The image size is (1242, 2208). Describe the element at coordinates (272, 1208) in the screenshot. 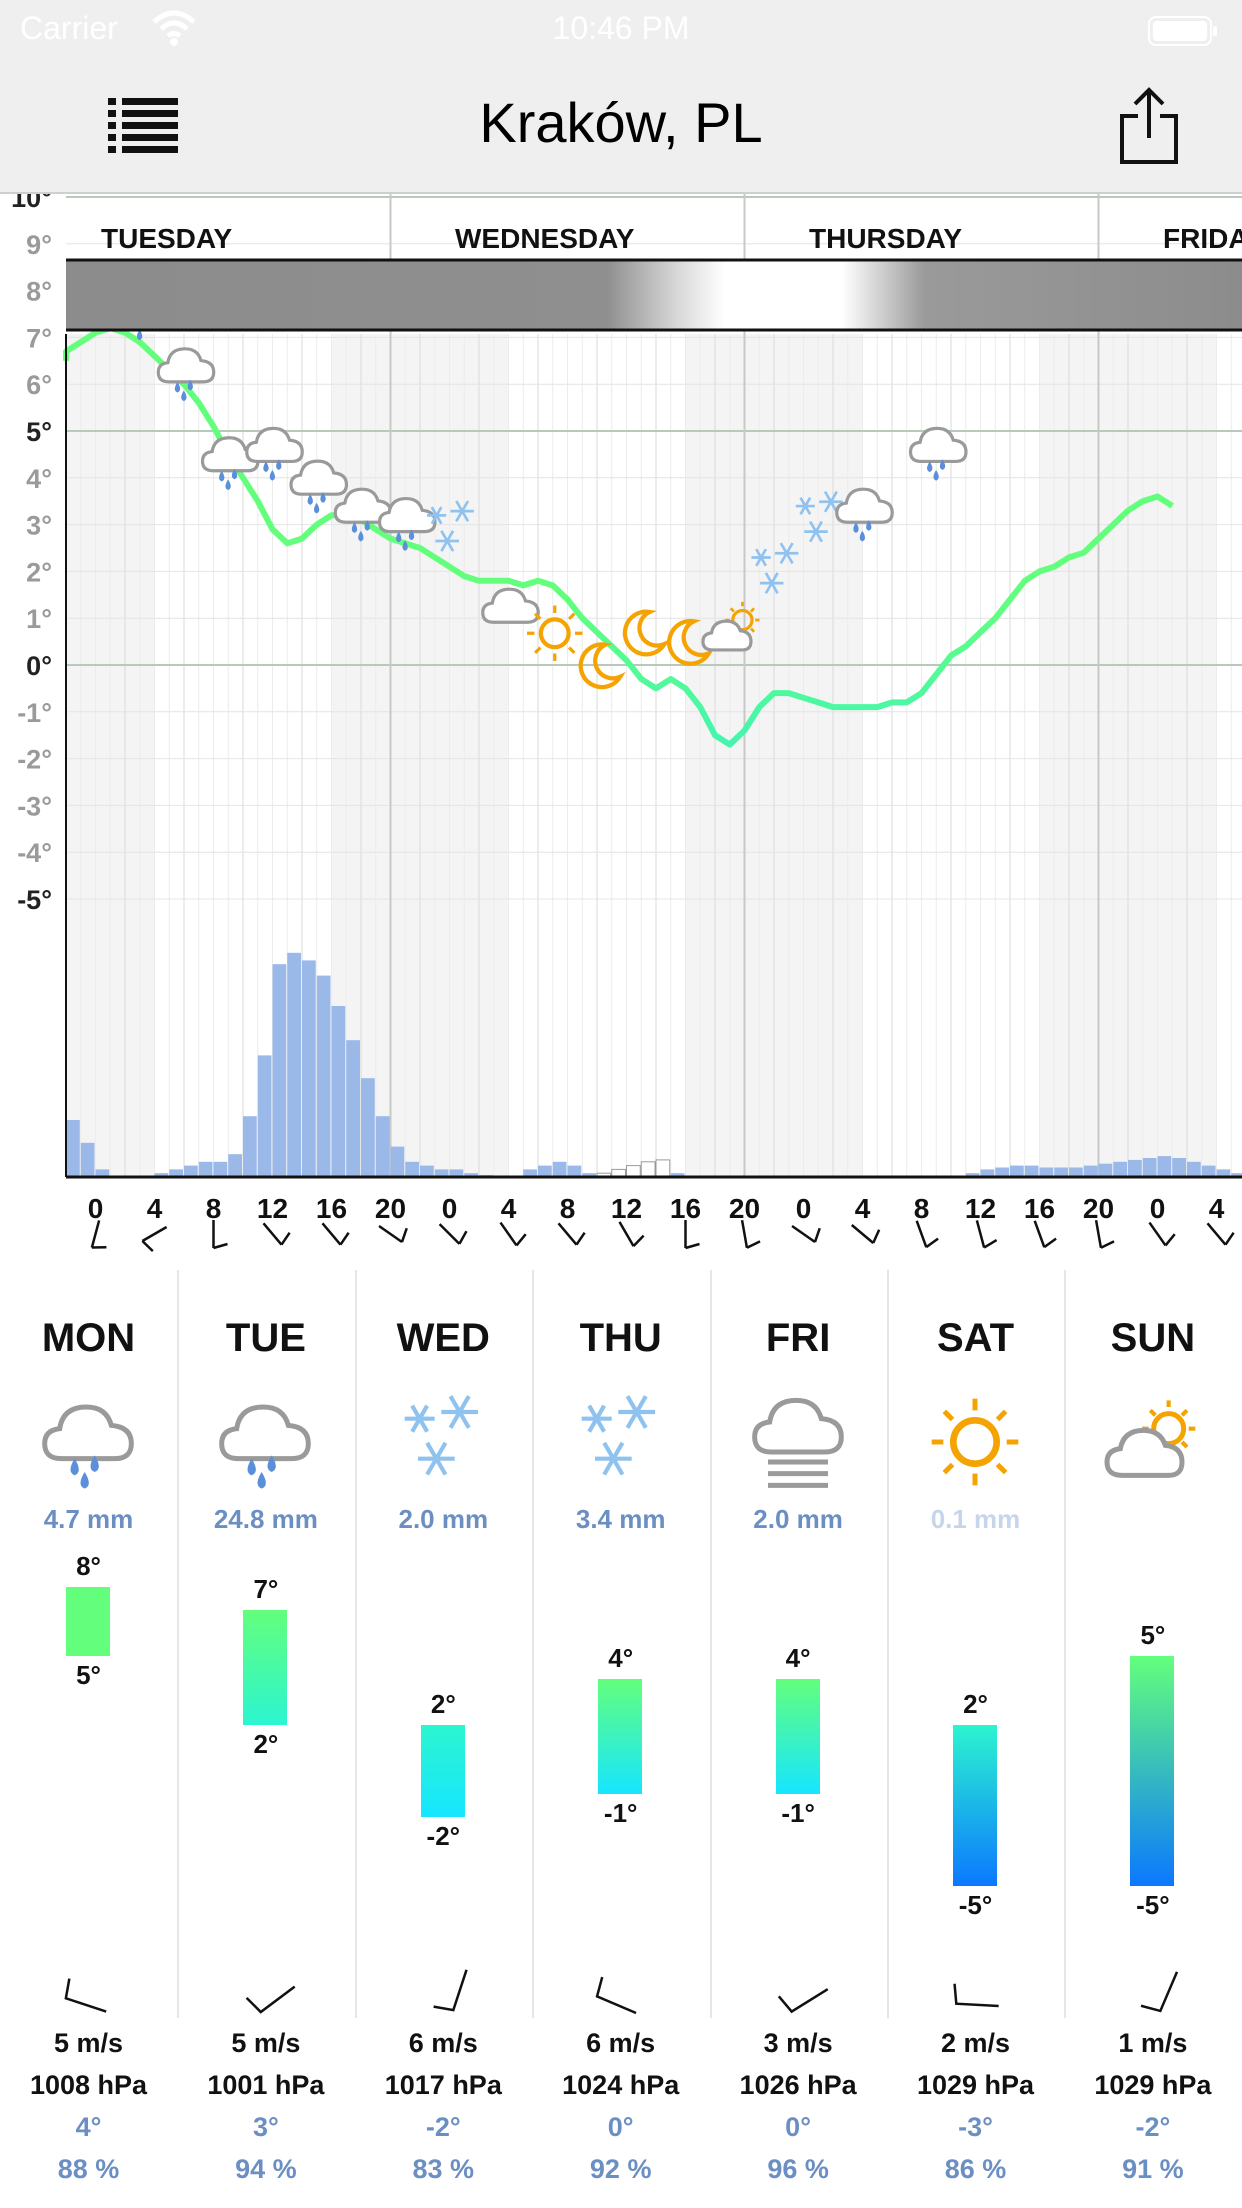

I see `x-tick-label: 12` at that location.